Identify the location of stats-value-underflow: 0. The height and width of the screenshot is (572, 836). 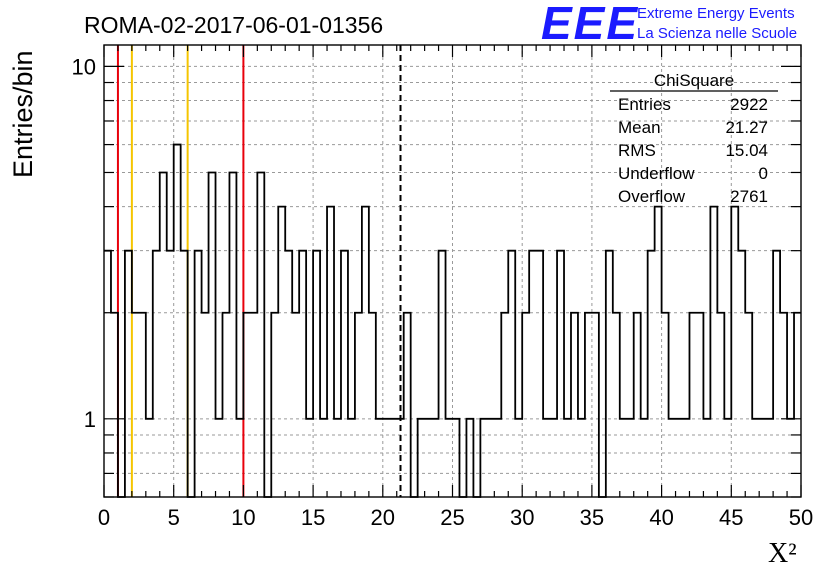
(763, 173).